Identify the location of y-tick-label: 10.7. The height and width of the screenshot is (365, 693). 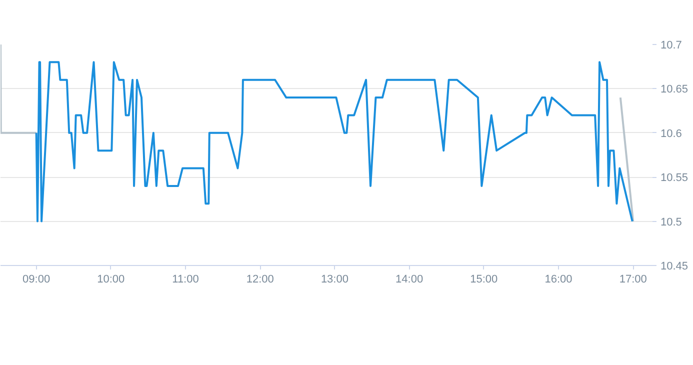
(671, 46).